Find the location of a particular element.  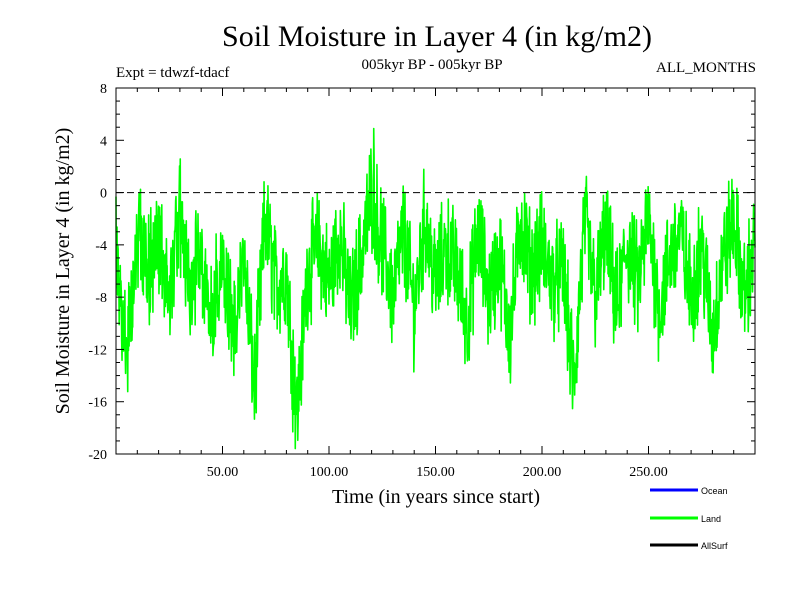

x-tick-label: 200.00 is located at coordinates (542, 472).